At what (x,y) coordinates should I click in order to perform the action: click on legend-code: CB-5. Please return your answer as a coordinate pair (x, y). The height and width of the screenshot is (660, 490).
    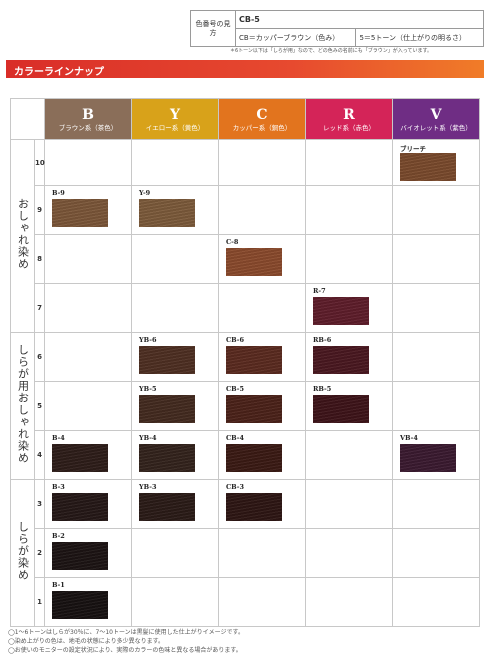
    Looking at the image, I should click on (359, 19).